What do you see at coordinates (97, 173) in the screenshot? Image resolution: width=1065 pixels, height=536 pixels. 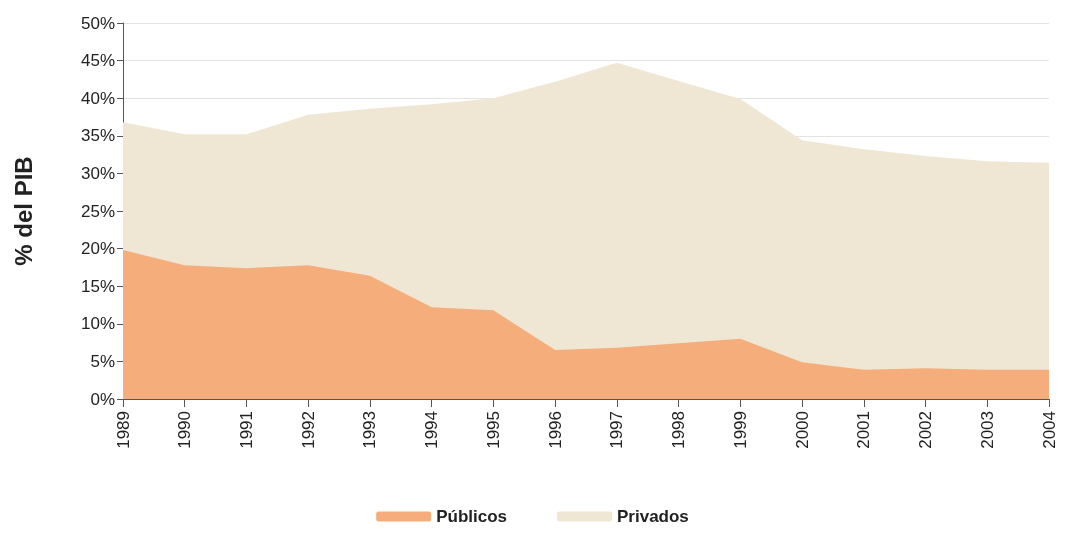 I see `y-tick-label: 30%` at bounding box center [97, 173].